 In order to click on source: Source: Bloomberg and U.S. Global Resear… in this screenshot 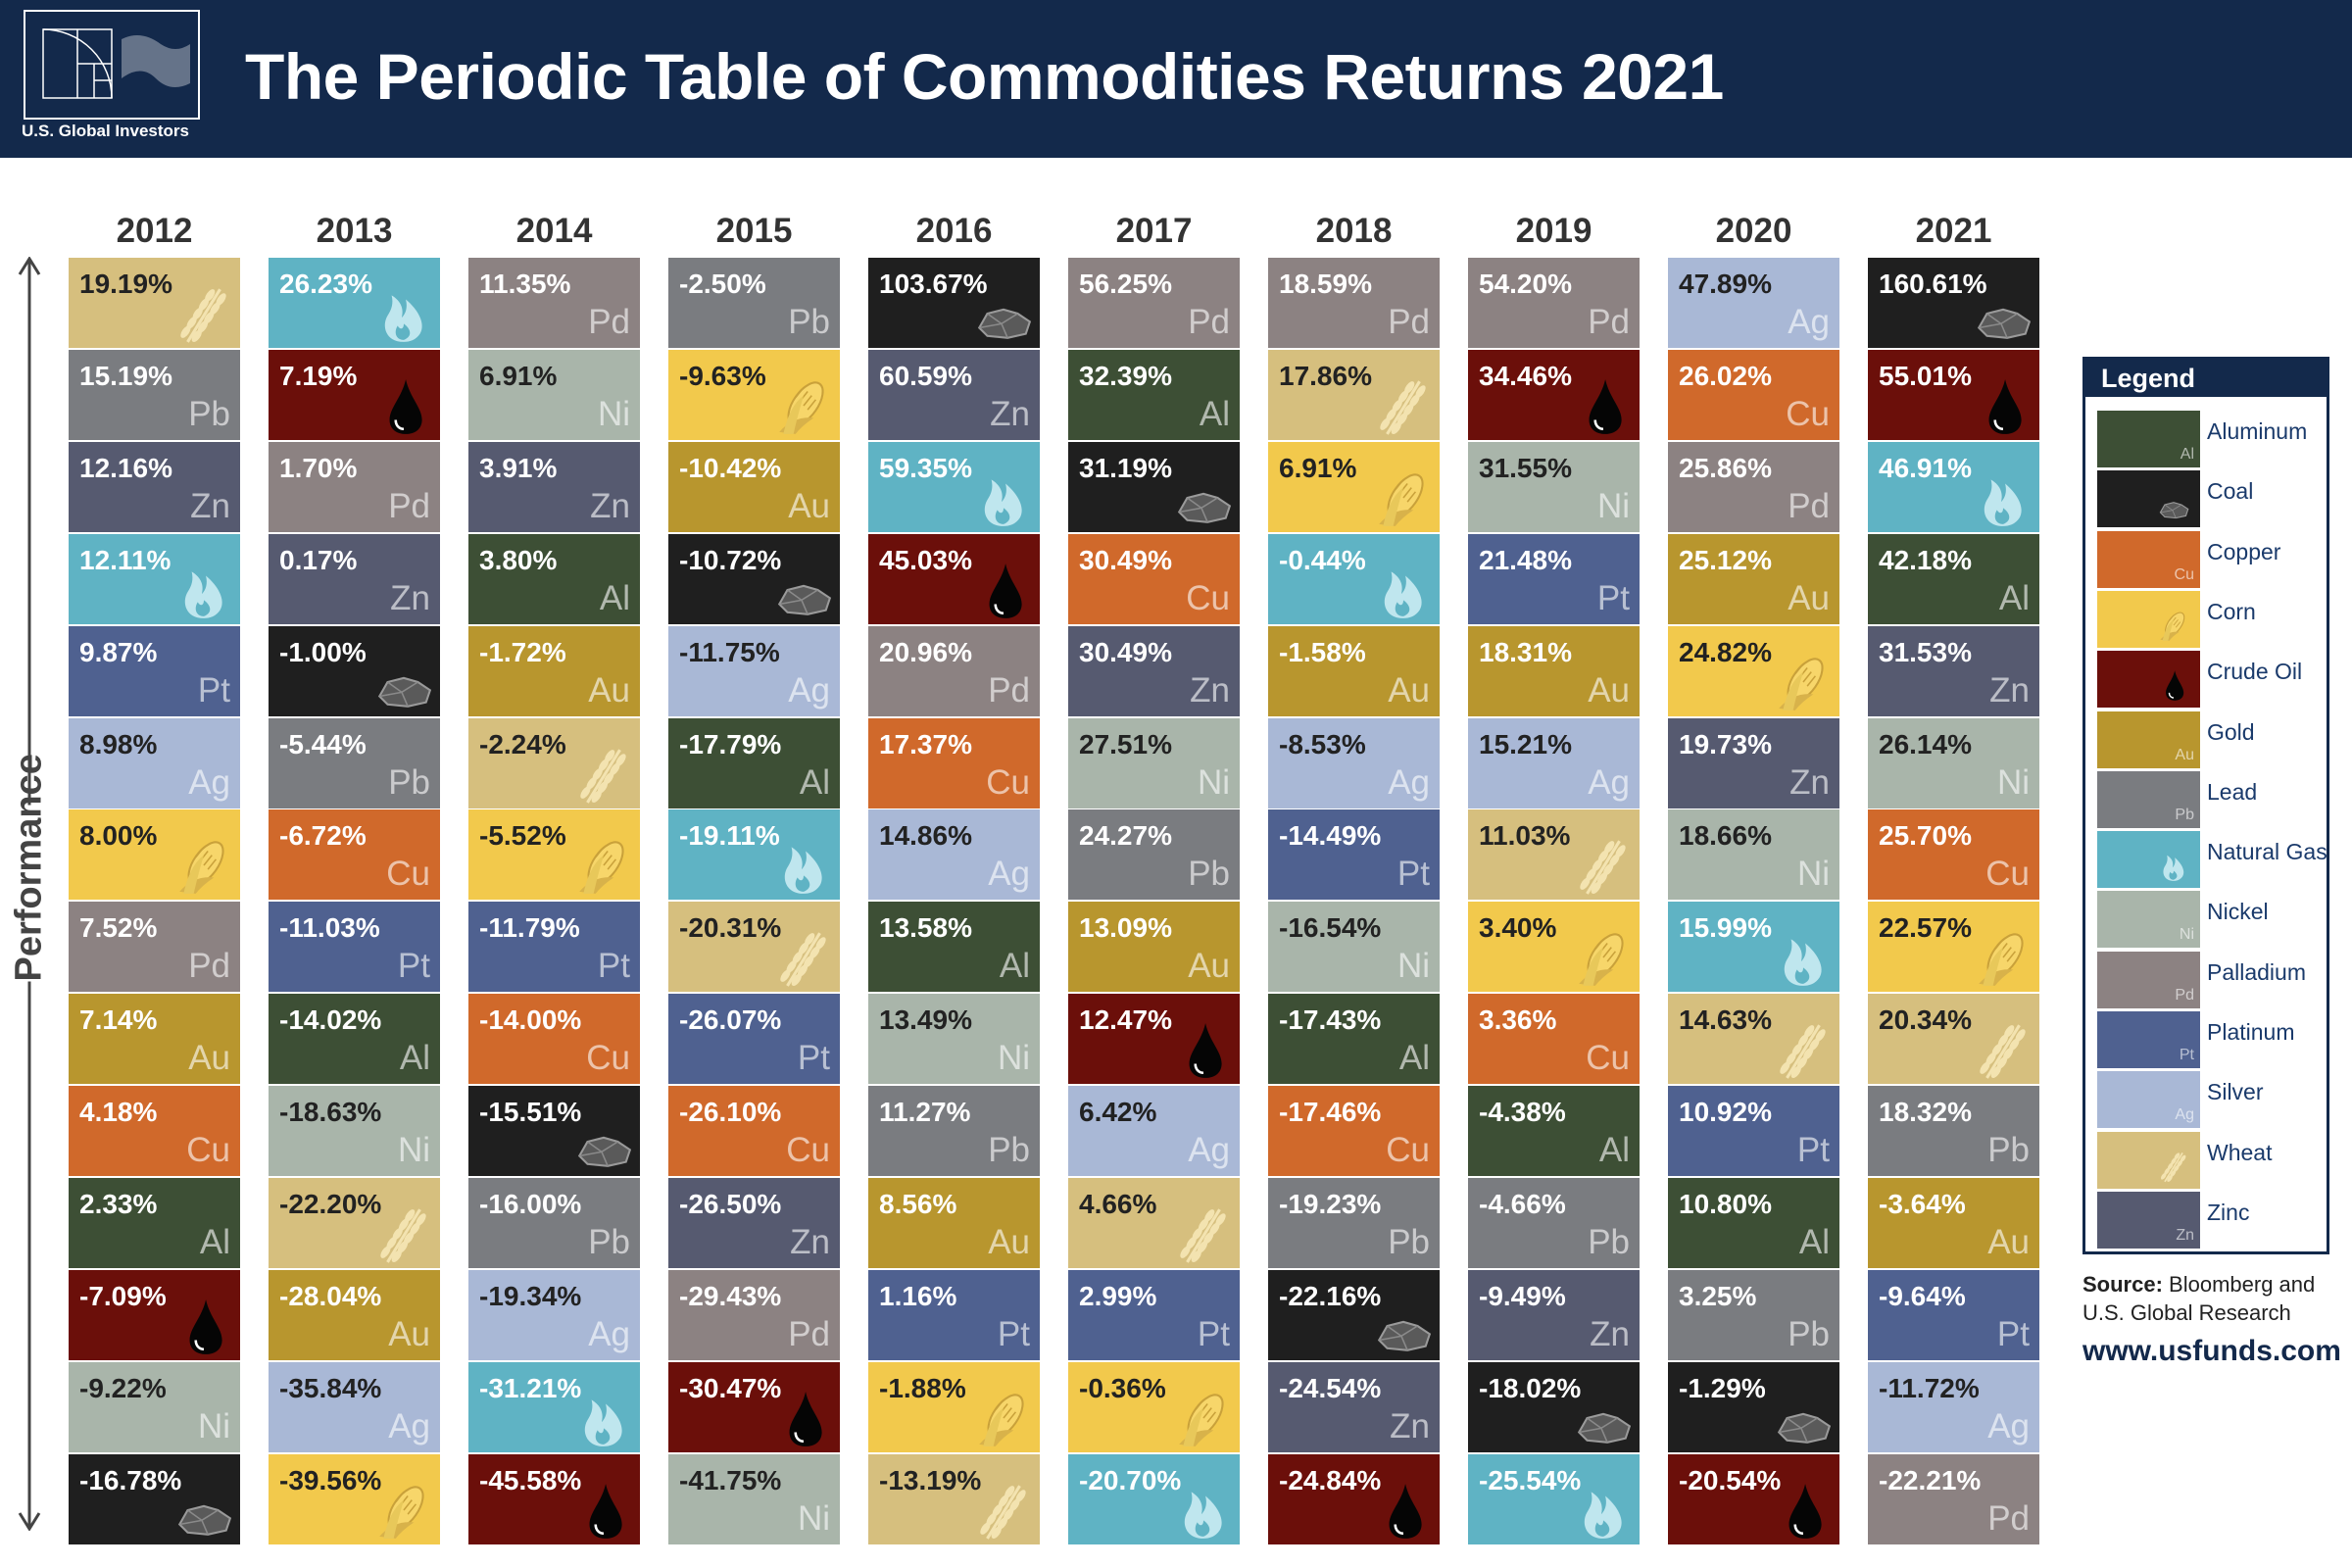, I will do `click(2214, 1298)`.